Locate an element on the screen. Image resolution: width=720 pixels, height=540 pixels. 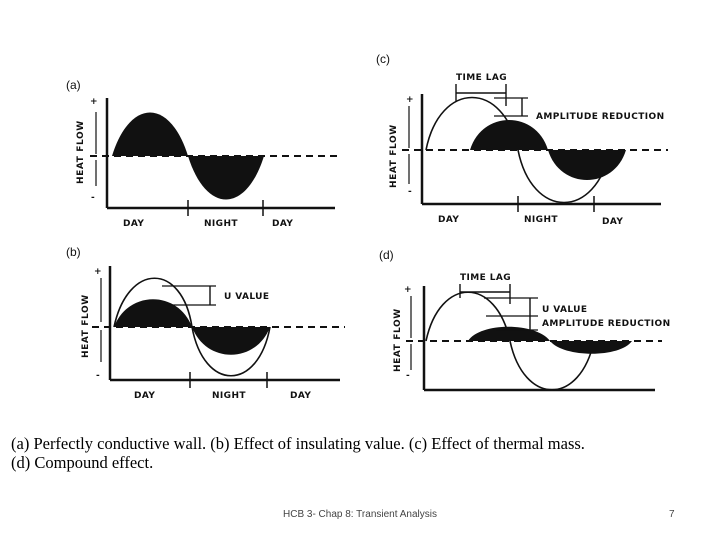
panel-c-plus: + is located at coordinates (410, 100).